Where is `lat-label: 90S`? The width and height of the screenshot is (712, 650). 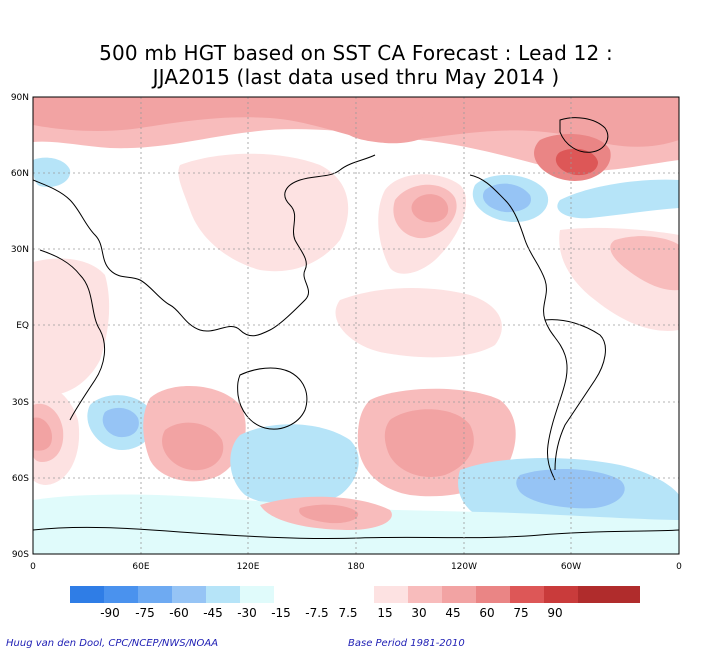 lat-label: 90S is located at coordinates (20, 555).